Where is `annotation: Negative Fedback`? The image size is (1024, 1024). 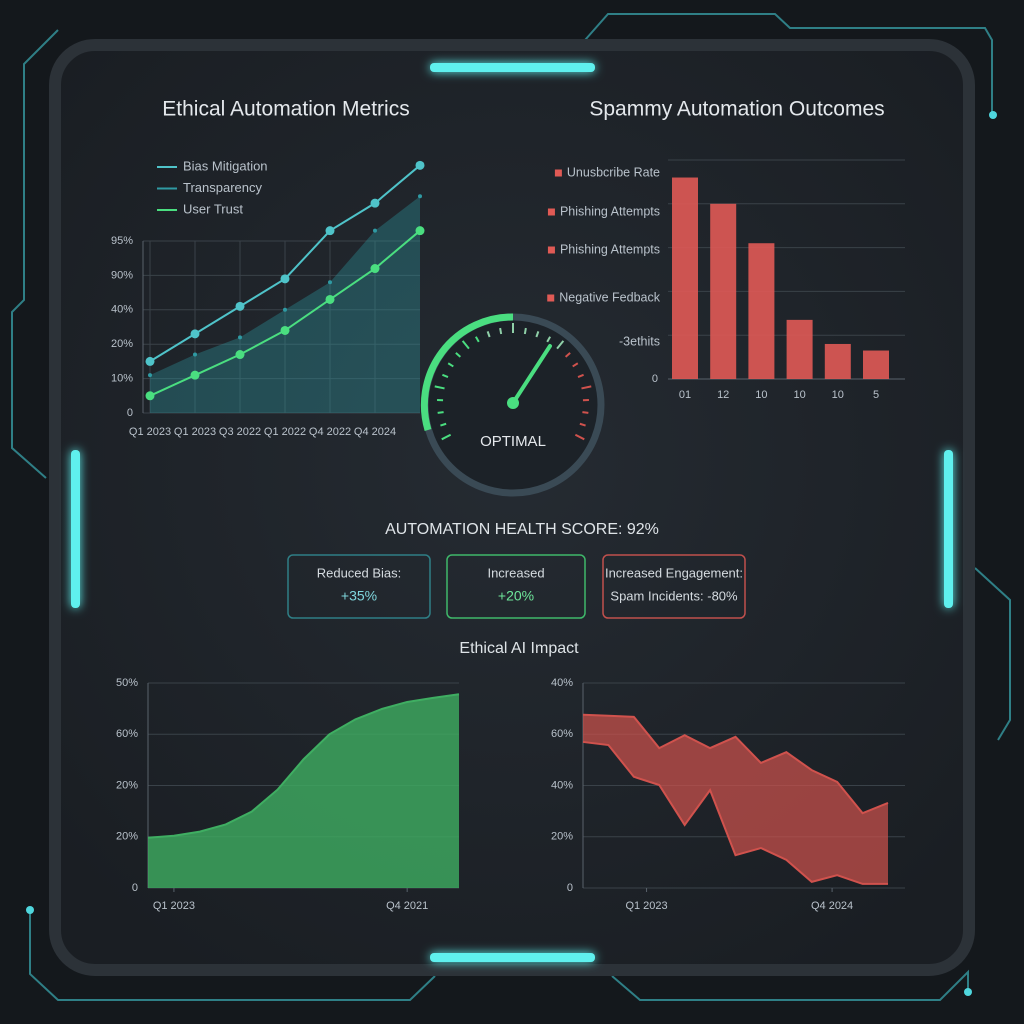
annotation: Negative Fedback is located at coordinates (610, 297).